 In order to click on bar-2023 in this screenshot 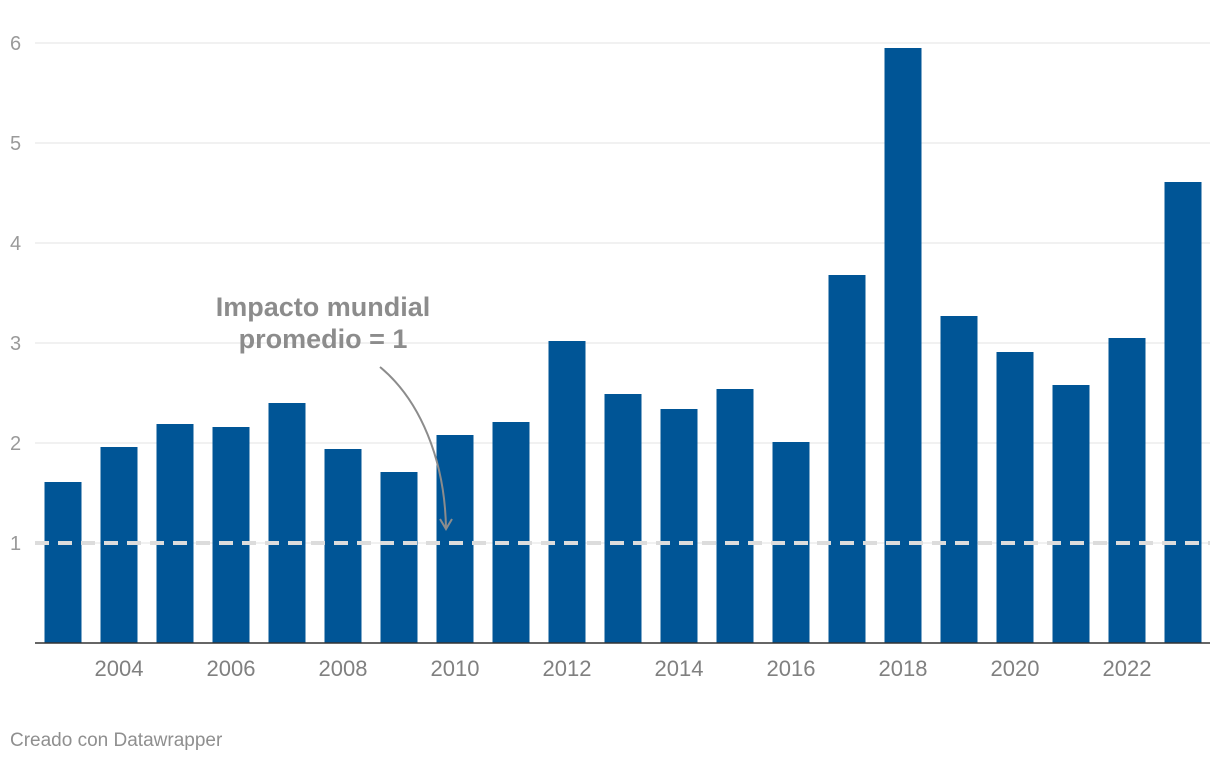, I will do `click(1183, 412)`.